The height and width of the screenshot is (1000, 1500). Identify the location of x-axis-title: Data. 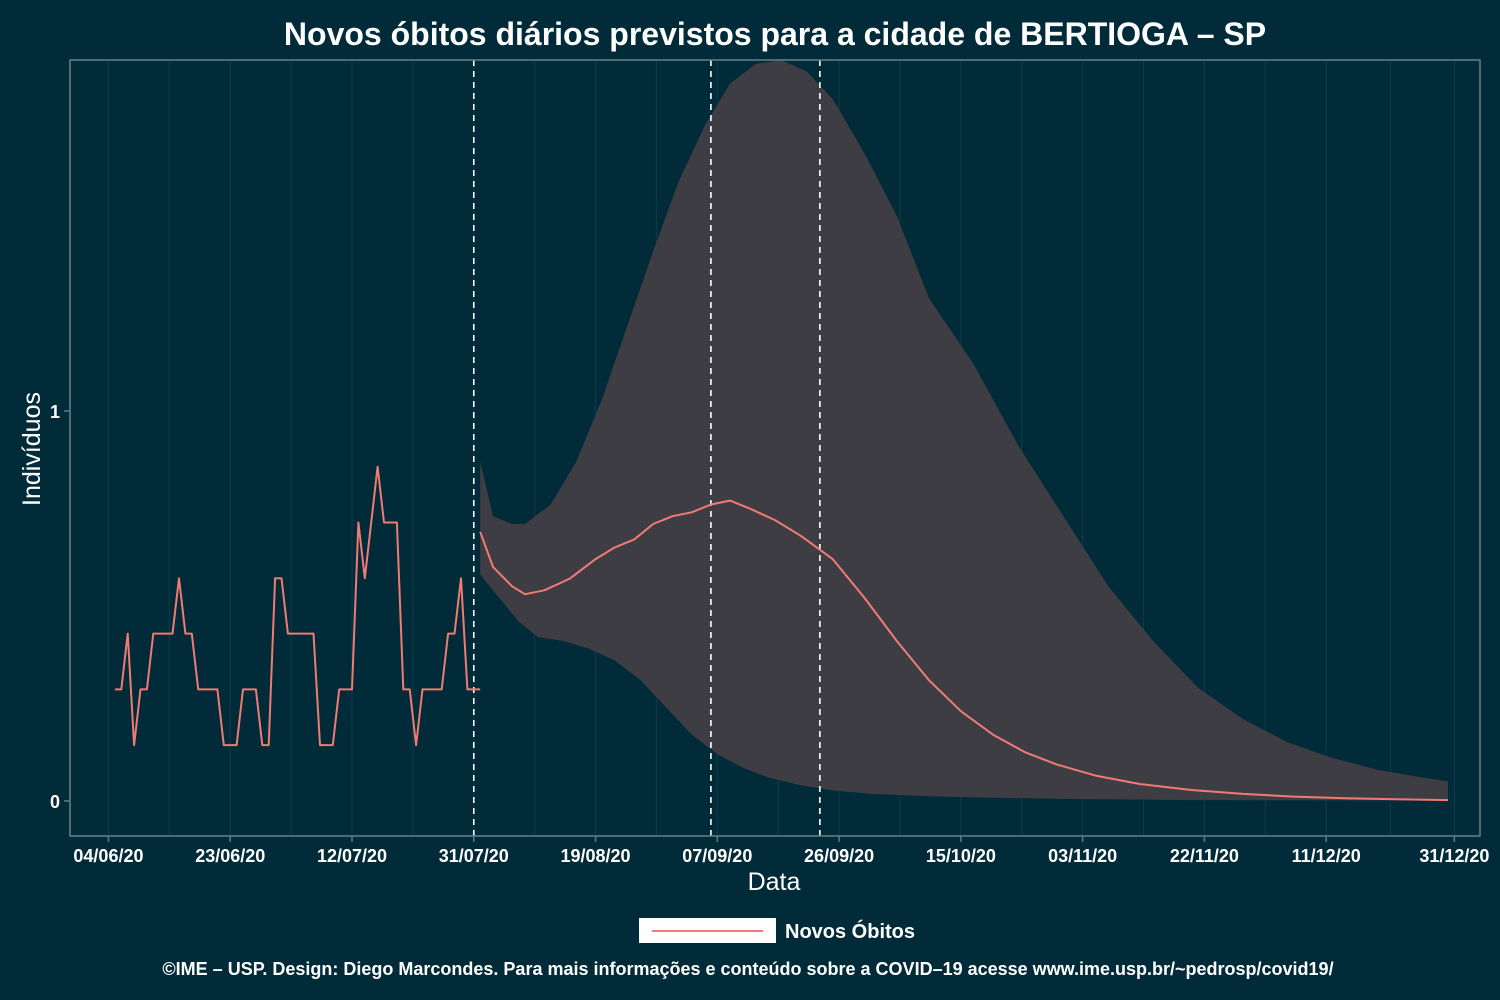
(774, 882).